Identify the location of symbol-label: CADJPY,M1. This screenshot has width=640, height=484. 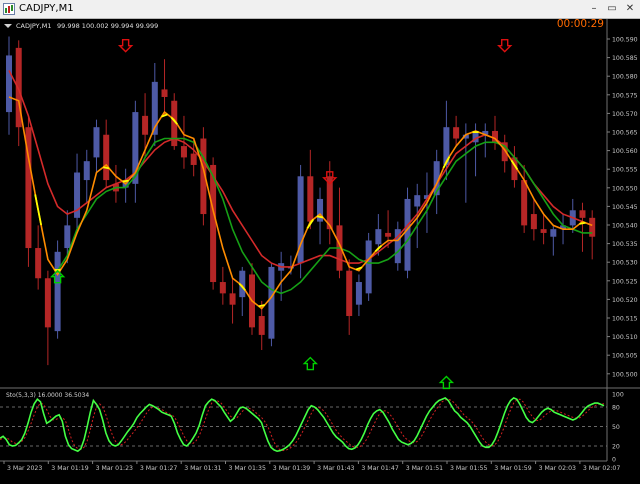
(33, 26).